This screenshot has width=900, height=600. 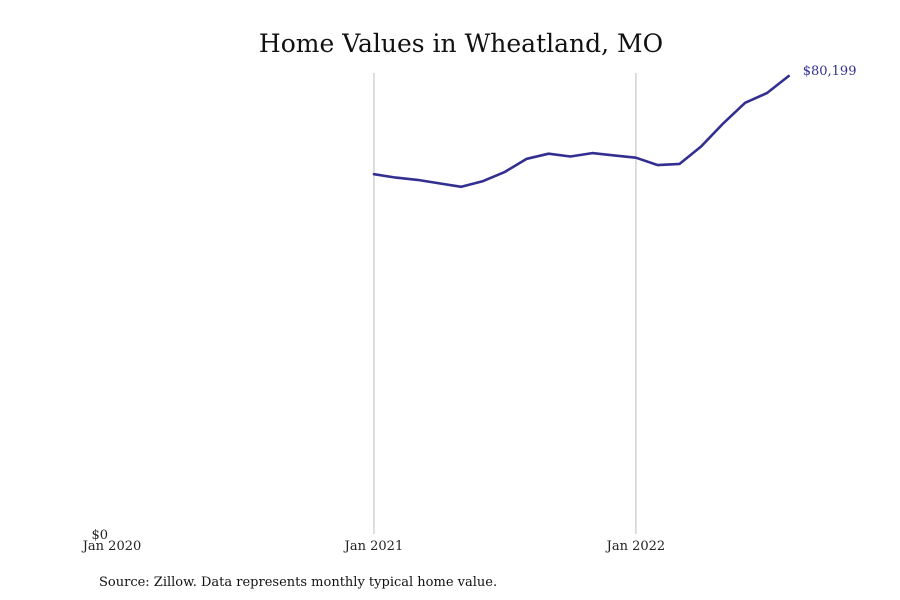 I want to click on x-tick-label: Jan 2022, so click(x=635, y=546).